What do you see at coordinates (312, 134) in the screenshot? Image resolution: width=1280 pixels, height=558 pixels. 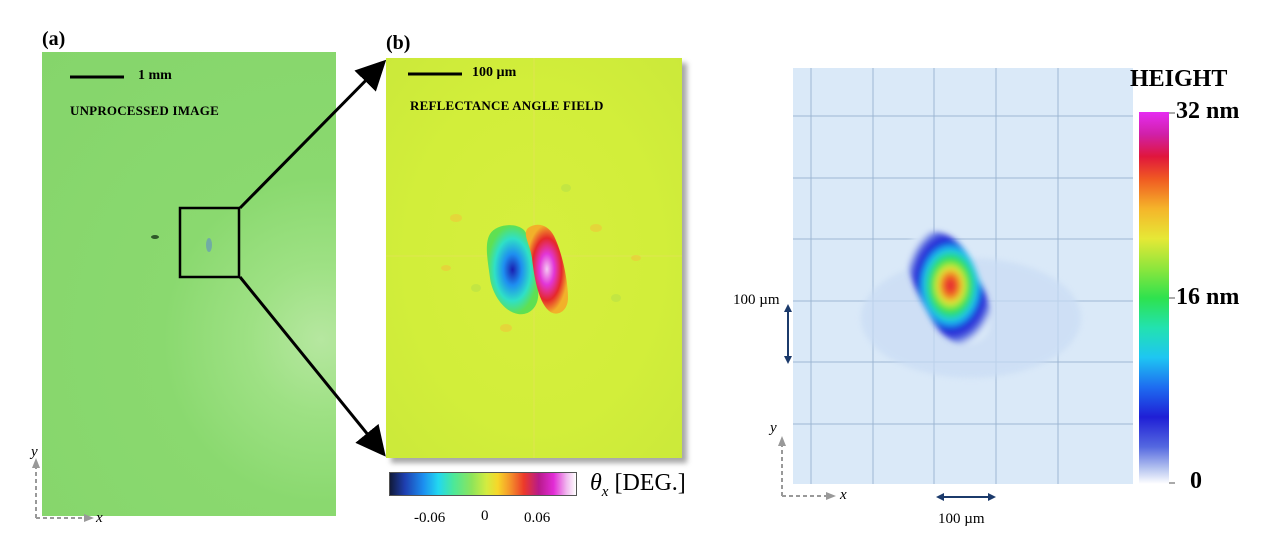 I see `zoom-arrow-top` at bounding box center [312, 134].